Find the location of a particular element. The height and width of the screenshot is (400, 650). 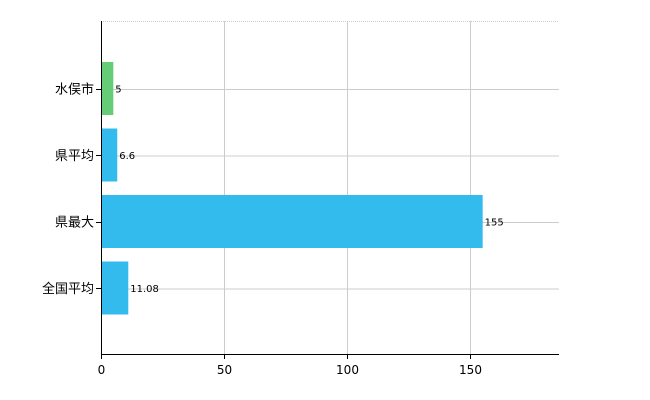

category-label: 水俣市 is located at coordinates (74, 90).